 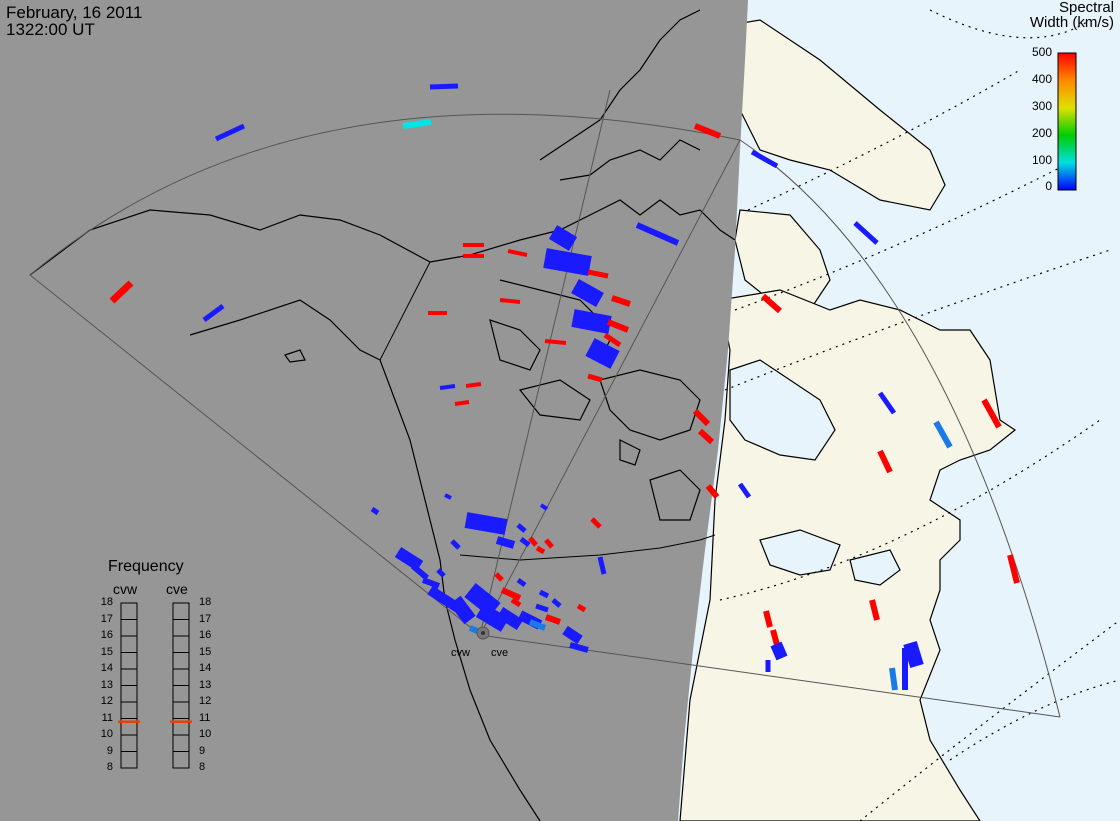 What do you see at coordinates (1037, 120) in the screenshot?
I see `colorbar-ticks: 500 400 300 200 100 0` at bounding box center [1037, 120].